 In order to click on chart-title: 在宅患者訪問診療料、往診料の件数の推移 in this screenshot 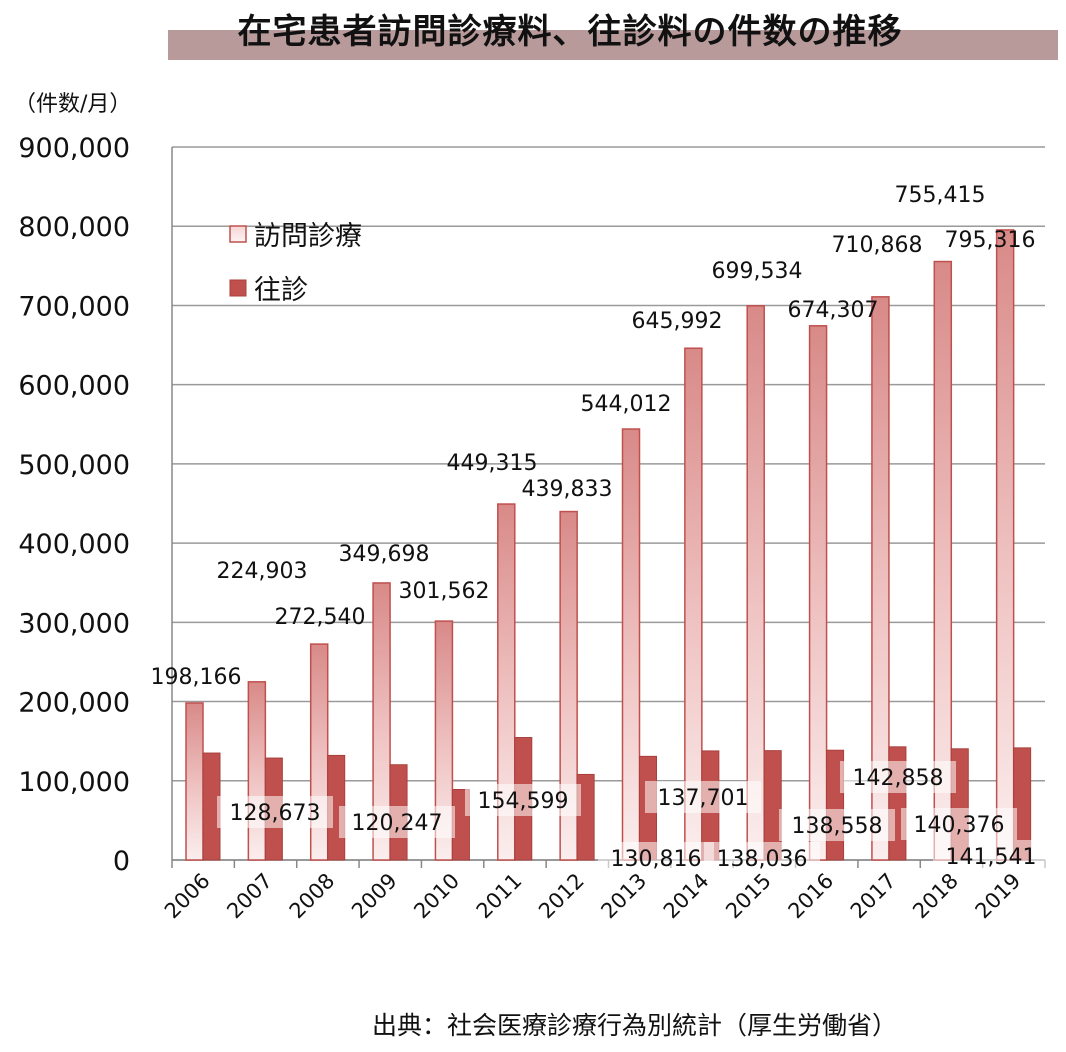, I will do `click(570, 32)`.